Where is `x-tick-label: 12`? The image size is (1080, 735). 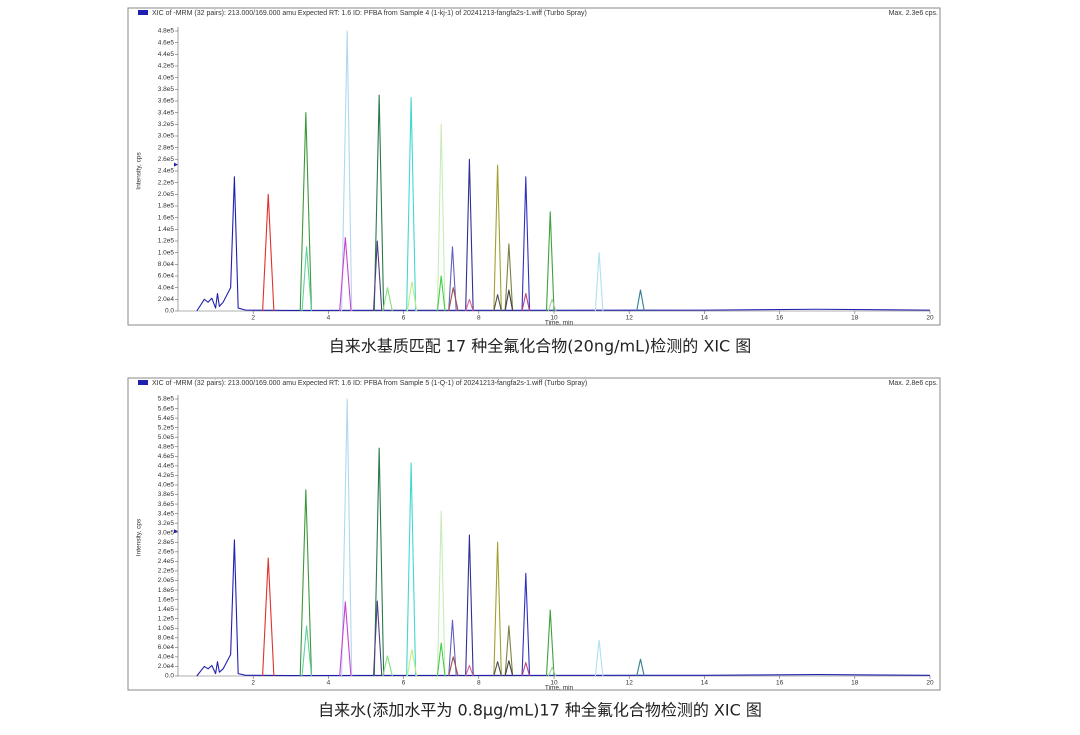
x-tick-label: 12 is located at coordinates (630, 318).